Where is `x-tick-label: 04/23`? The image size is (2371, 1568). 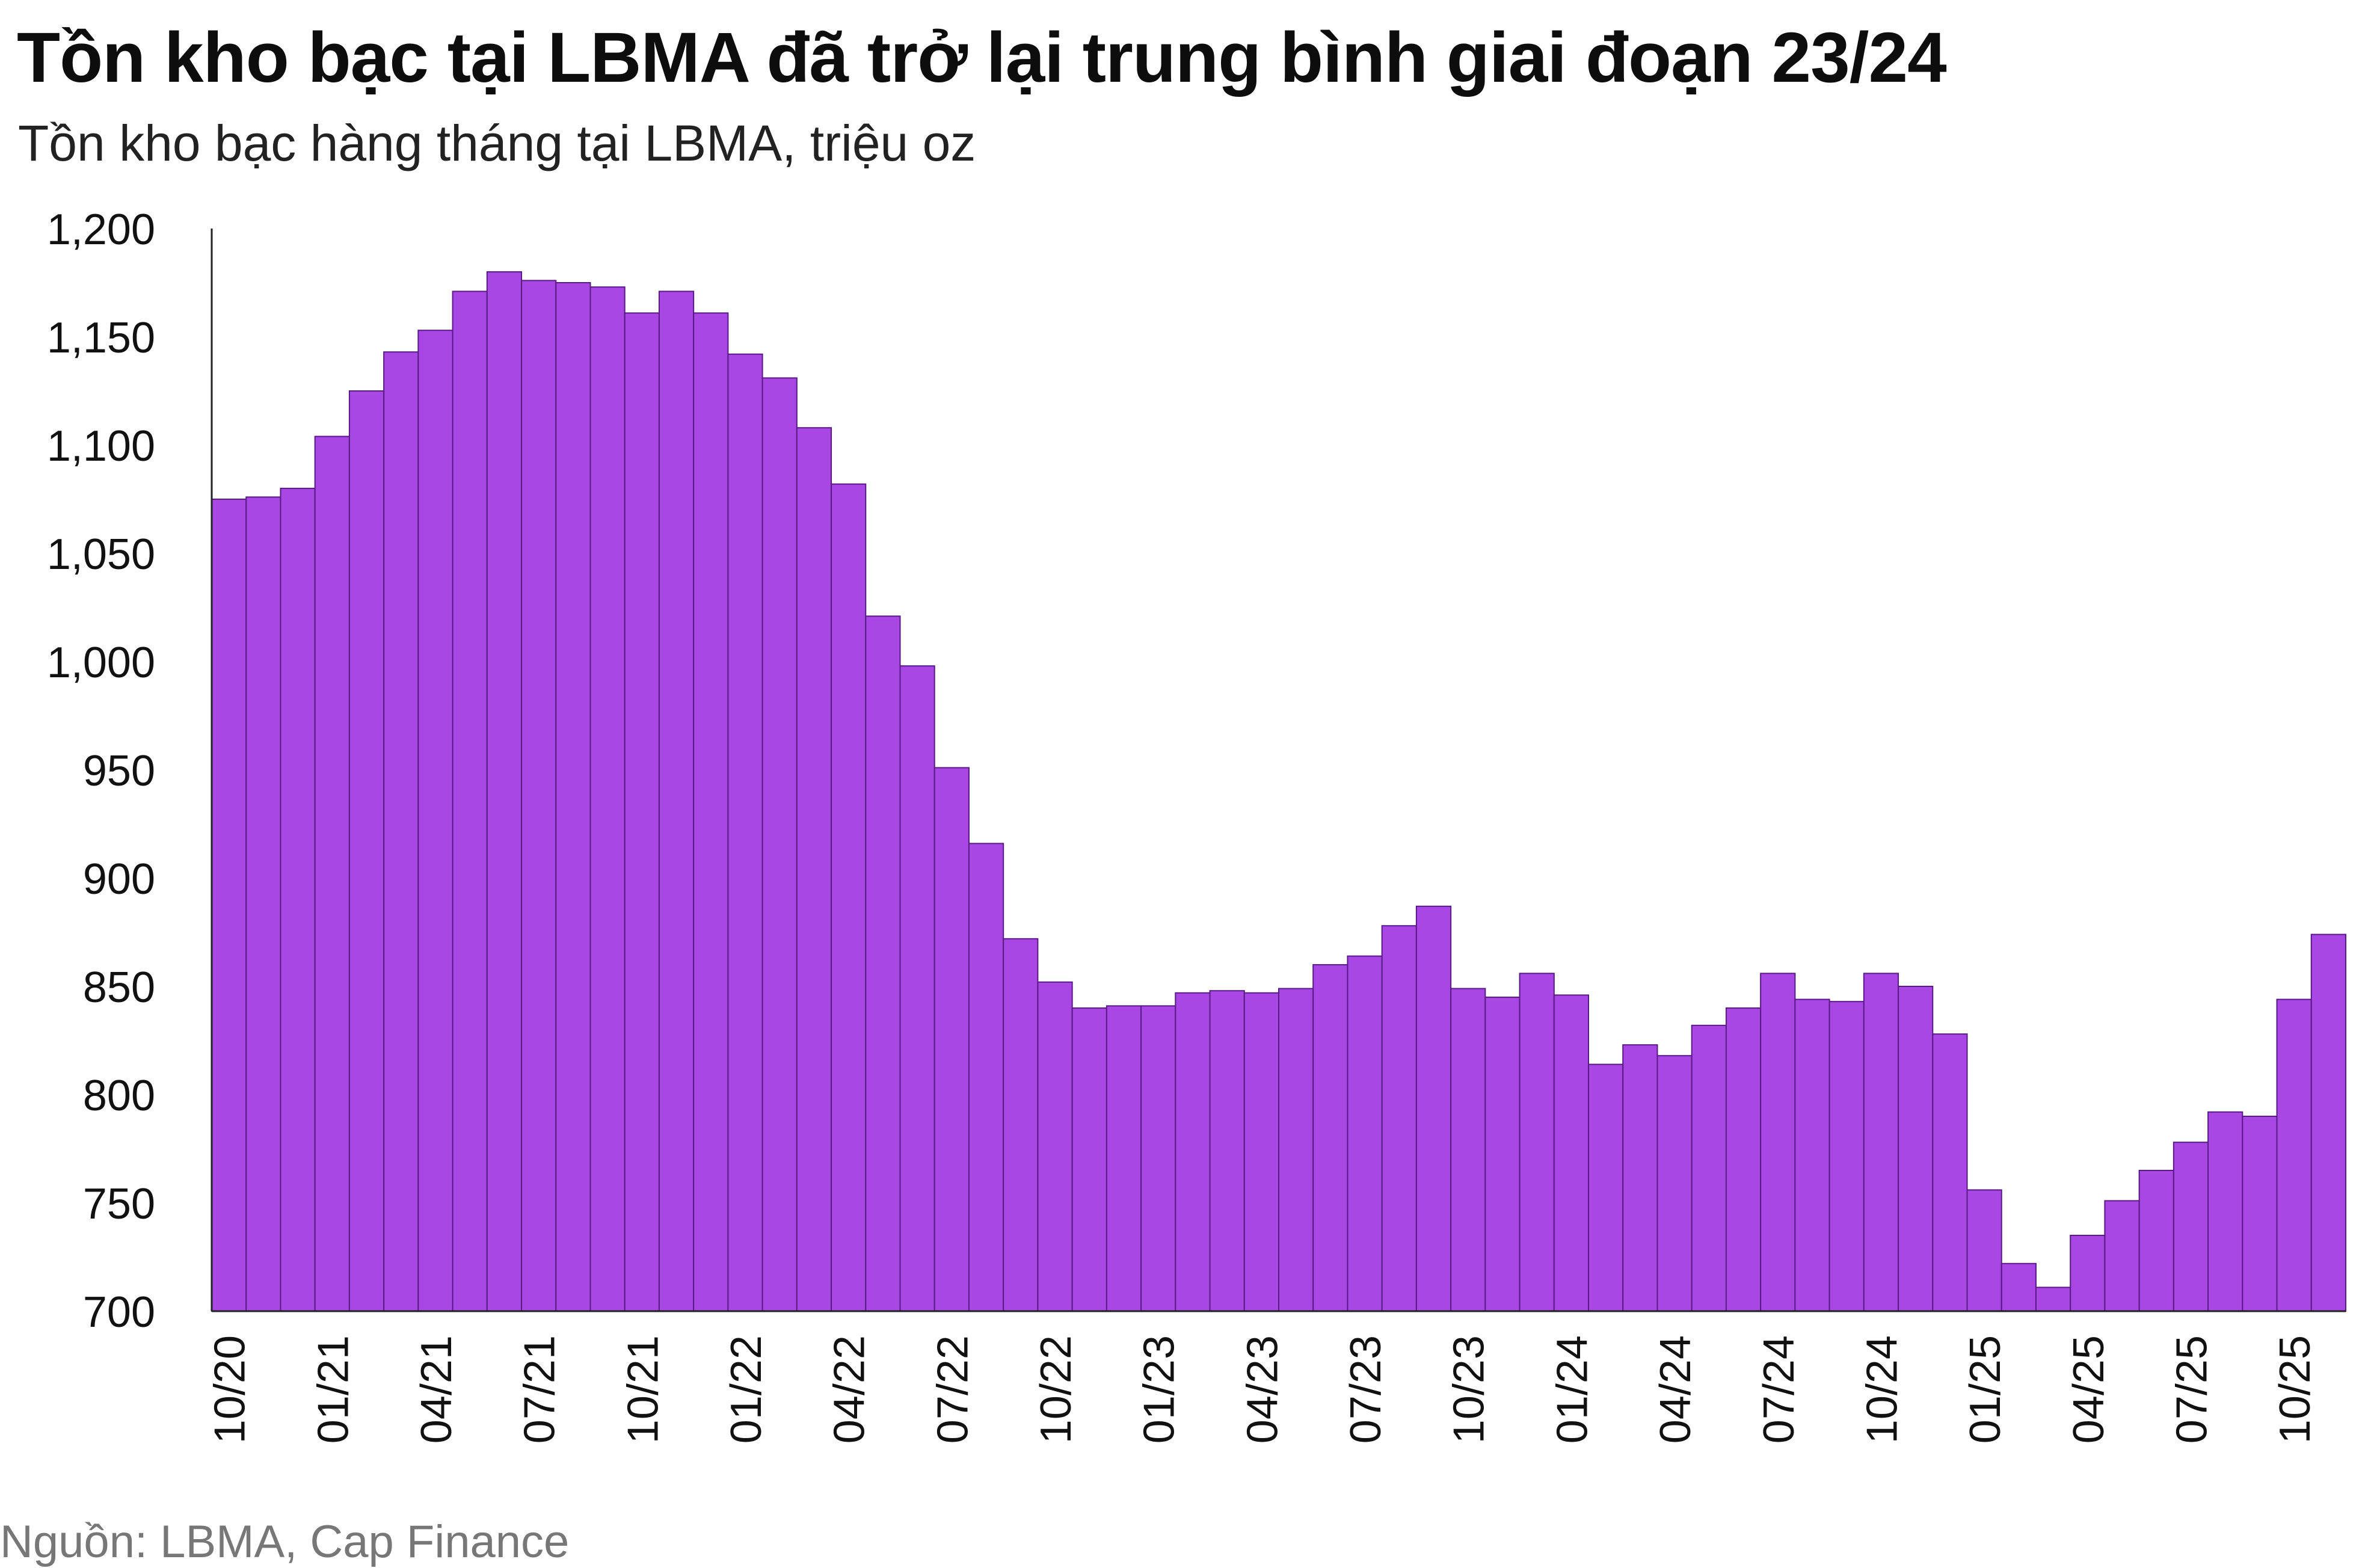
x-tick-label: 04/23 is located at coordinates (1262, 1389).